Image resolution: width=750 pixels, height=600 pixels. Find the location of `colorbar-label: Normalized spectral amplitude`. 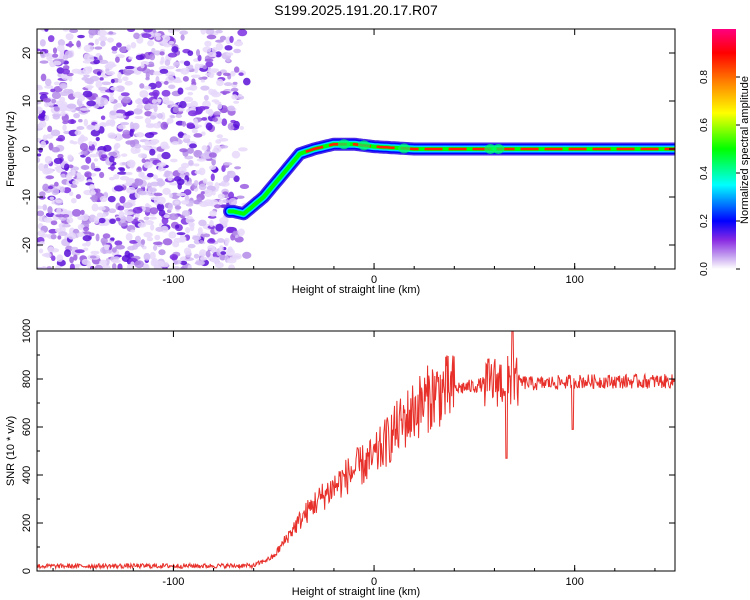

colorbar-label: Normalized spectral amplitude is located at coordinates (744, 150).